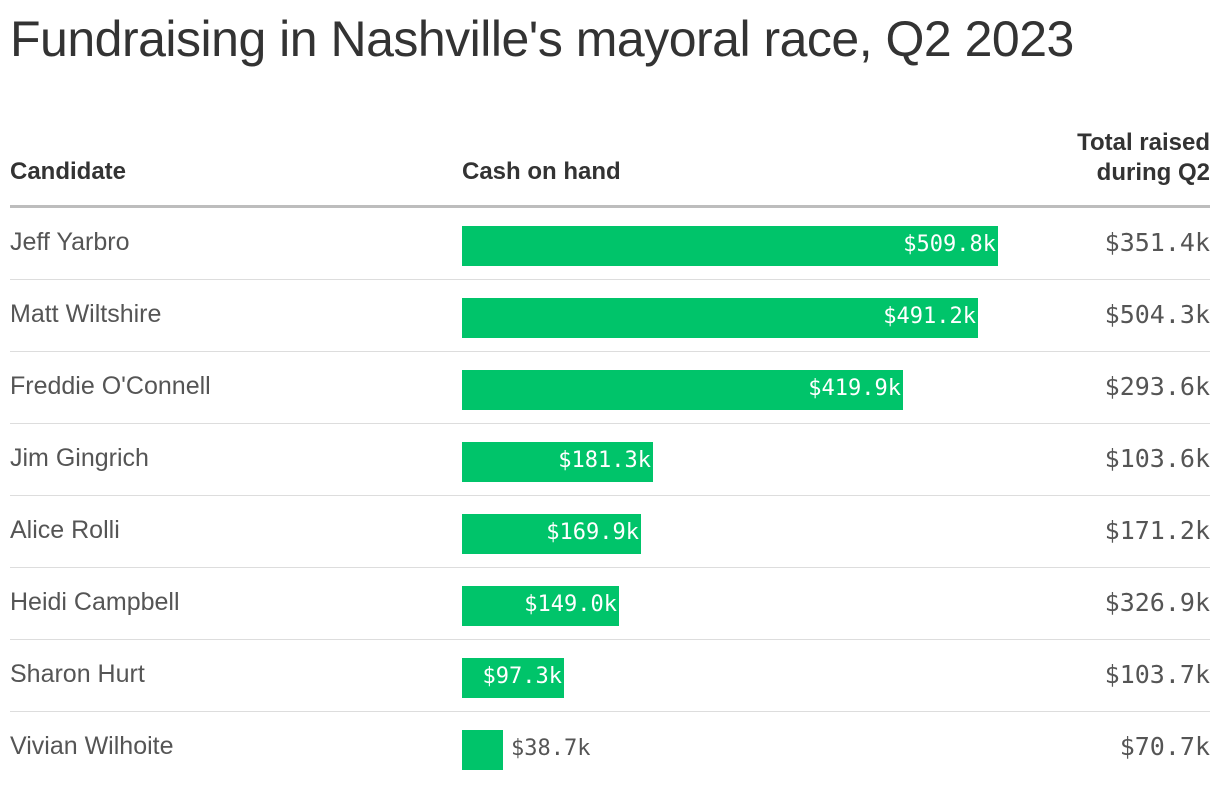 The width and height of the screenshot is (1220, 794). I want to click on table-row: Alice Rolli $169.9k $171.2k, so click(610, 532).